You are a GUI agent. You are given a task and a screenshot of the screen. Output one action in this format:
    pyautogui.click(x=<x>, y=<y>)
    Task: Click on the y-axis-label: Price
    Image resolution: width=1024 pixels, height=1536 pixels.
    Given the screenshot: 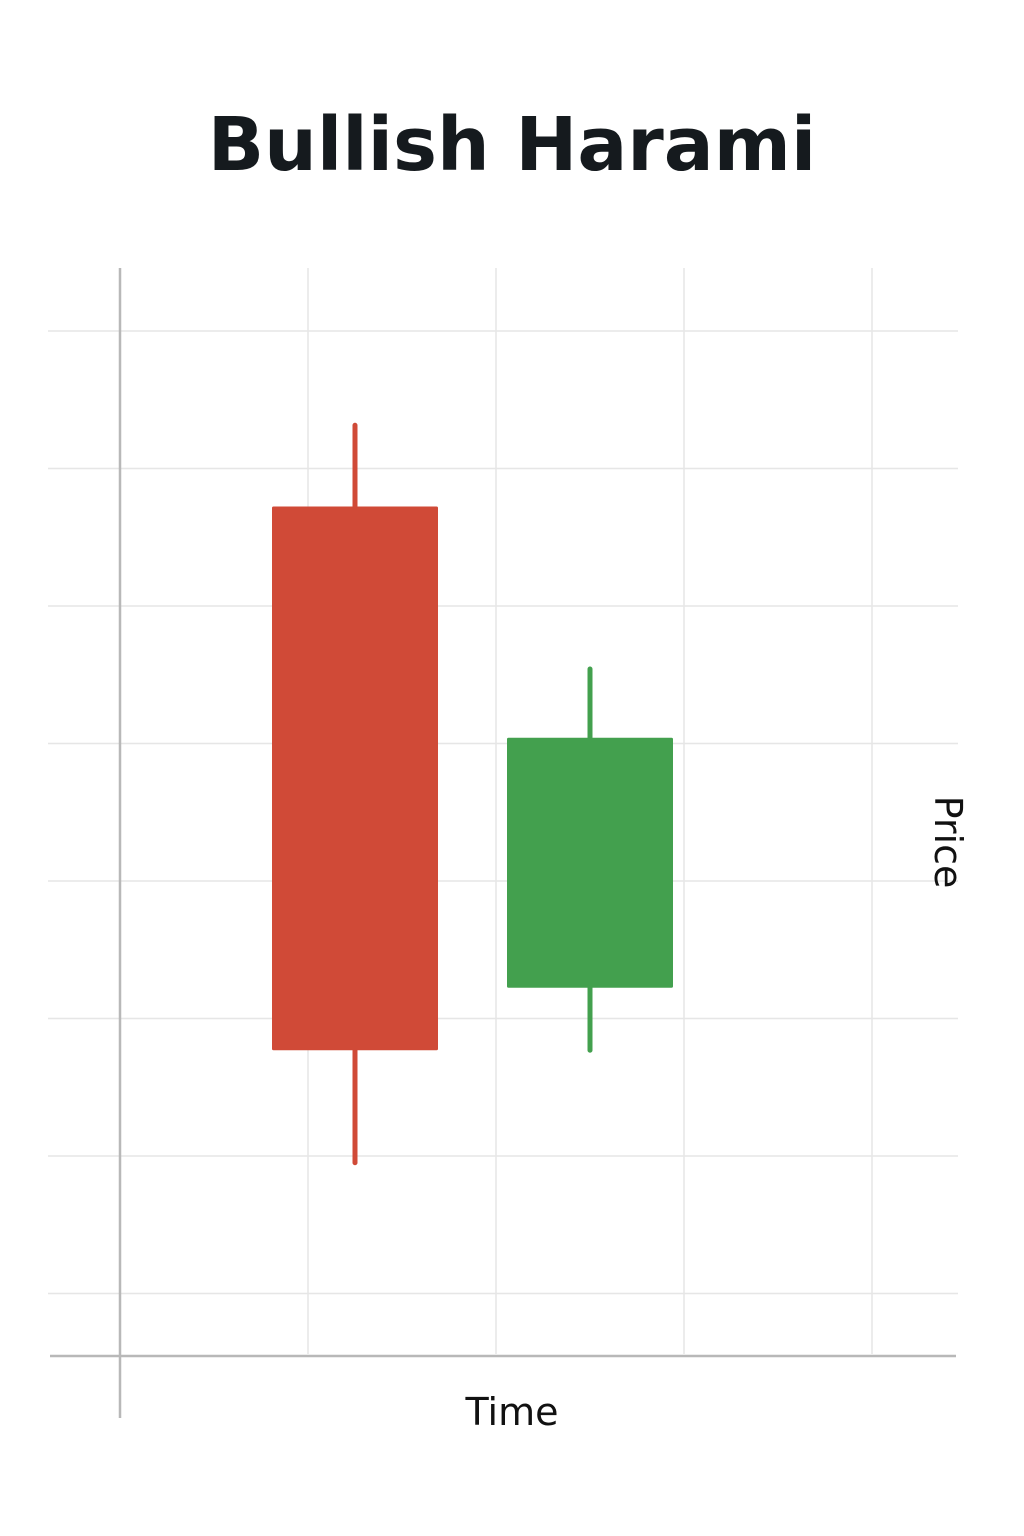 What is the action you would take?
    pyautogui.click(x=948, y=842)
    